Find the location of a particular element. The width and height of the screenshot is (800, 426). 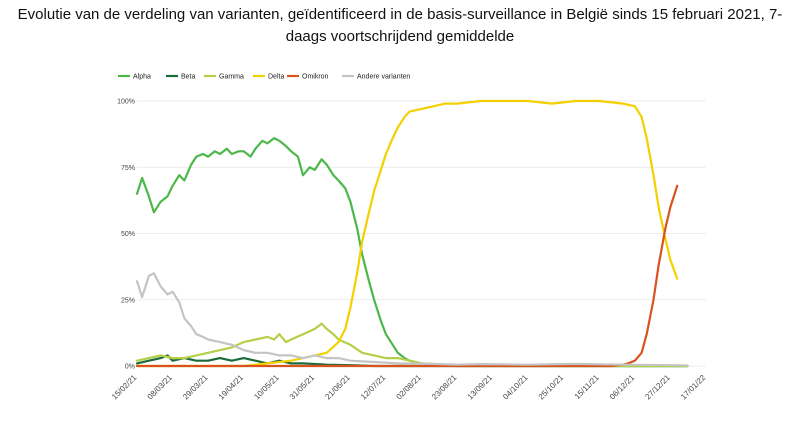

x-tick-label: 27/12/21 is located at coordinates (657, 387).